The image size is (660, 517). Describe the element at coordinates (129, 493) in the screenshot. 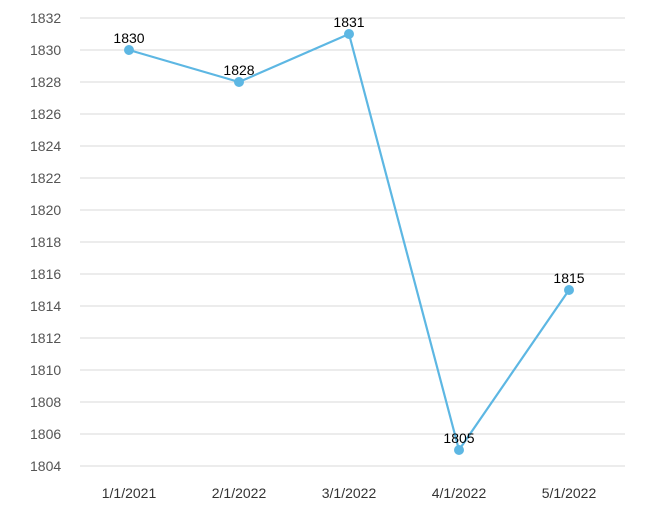

I see `x-tick-label: 1/1/2021` at that location.